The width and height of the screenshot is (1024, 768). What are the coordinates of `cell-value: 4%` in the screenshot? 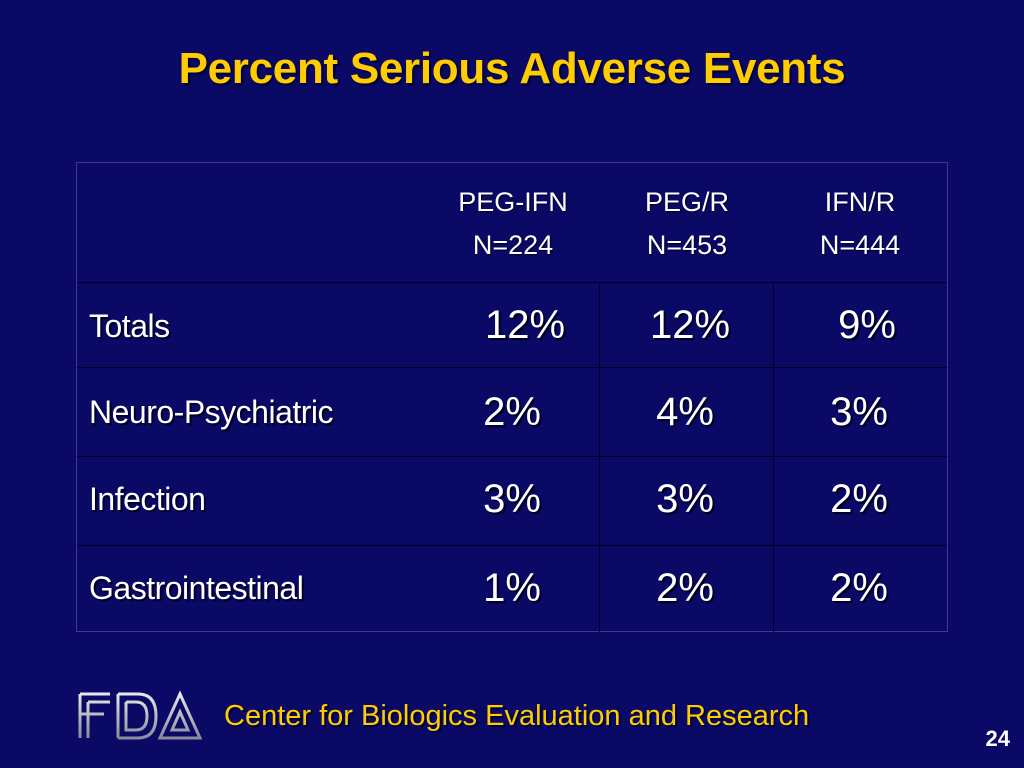 It's located at (685, 412).